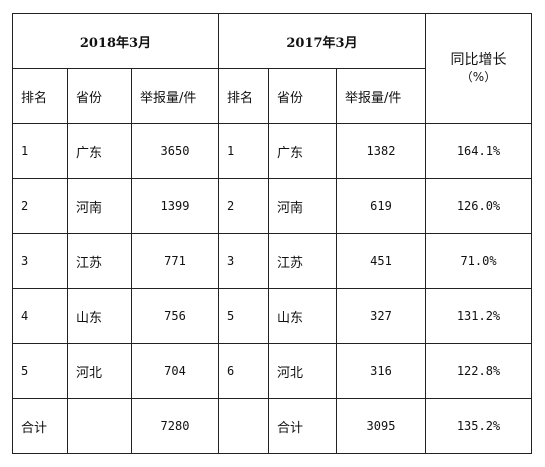 This screenshot has width=545, height=467. I want to click on growth-title: 同比增长, so click(478, 59).